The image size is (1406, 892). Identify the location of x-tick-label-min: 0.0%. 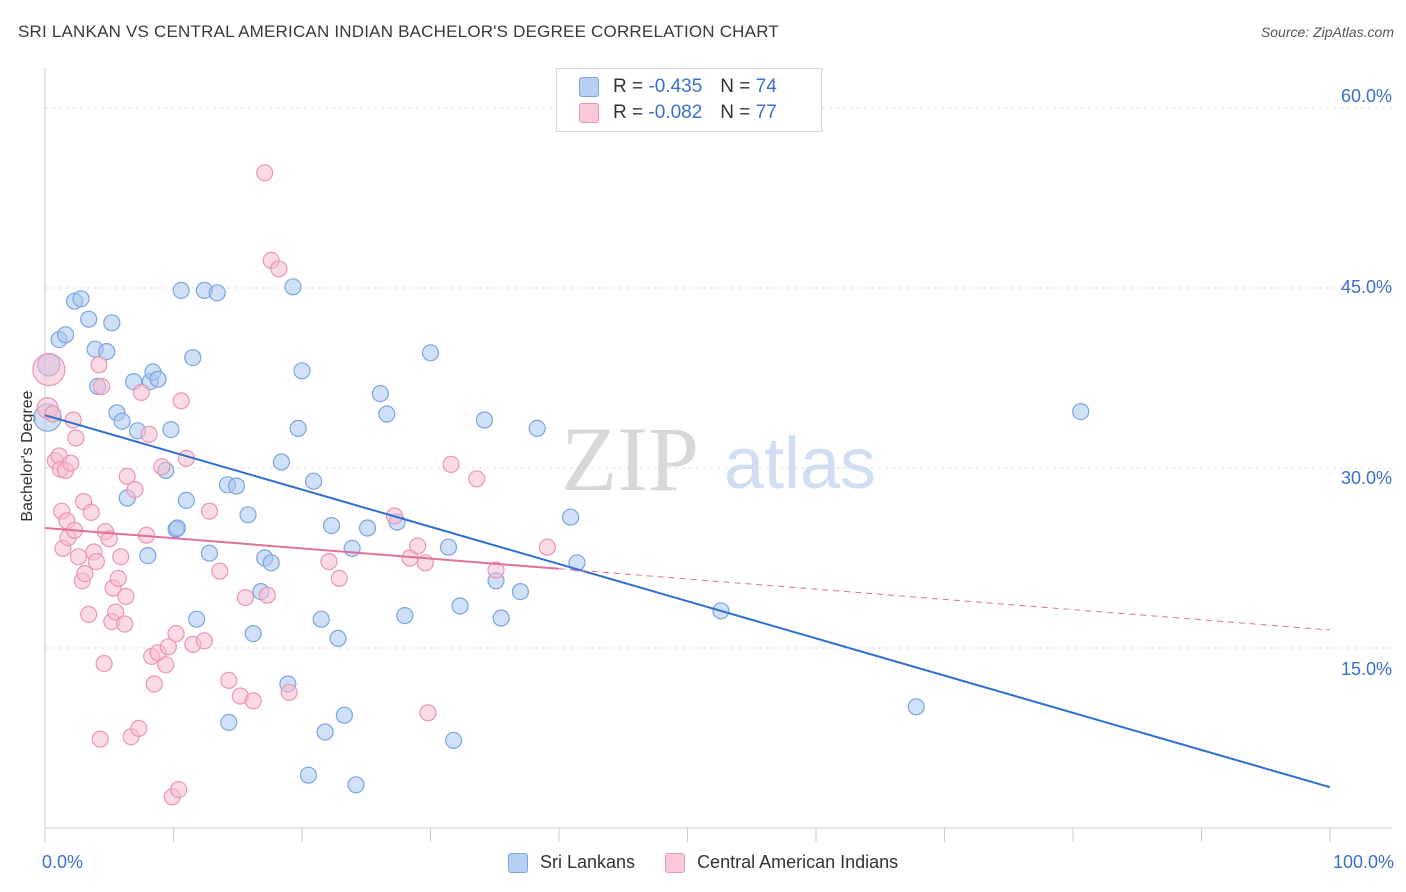
(63, 862).